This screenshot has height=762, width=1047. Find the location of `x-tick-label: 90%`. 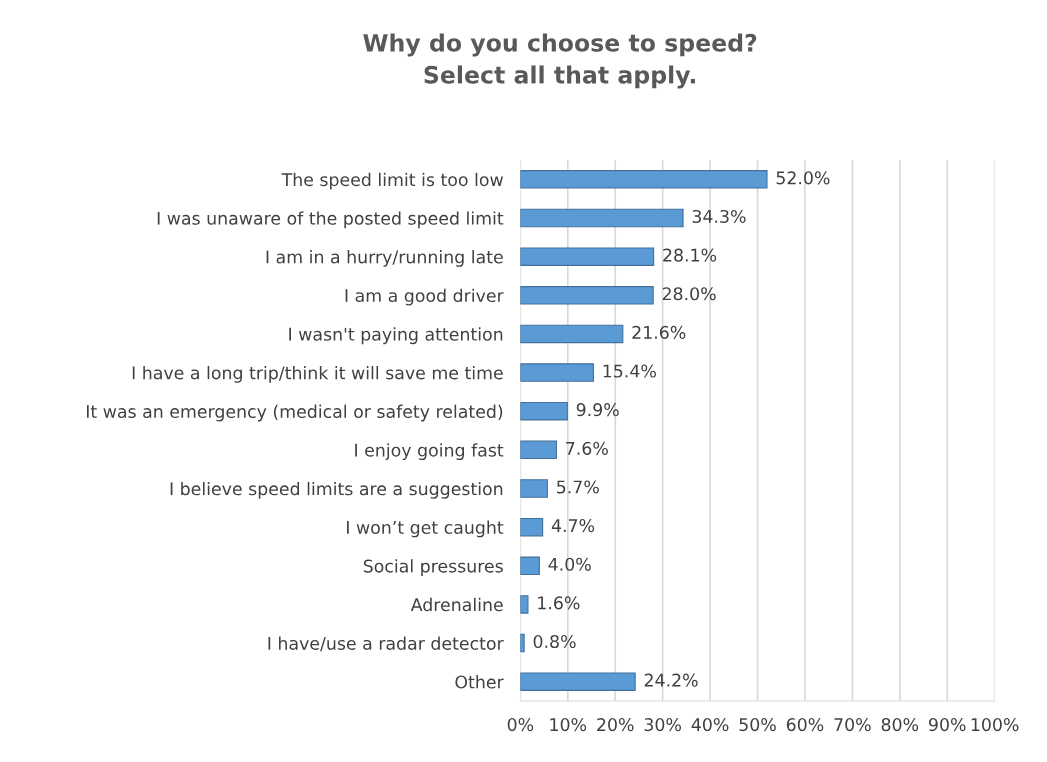

x-tick-label: 90% is located at coordinates (947, 725).